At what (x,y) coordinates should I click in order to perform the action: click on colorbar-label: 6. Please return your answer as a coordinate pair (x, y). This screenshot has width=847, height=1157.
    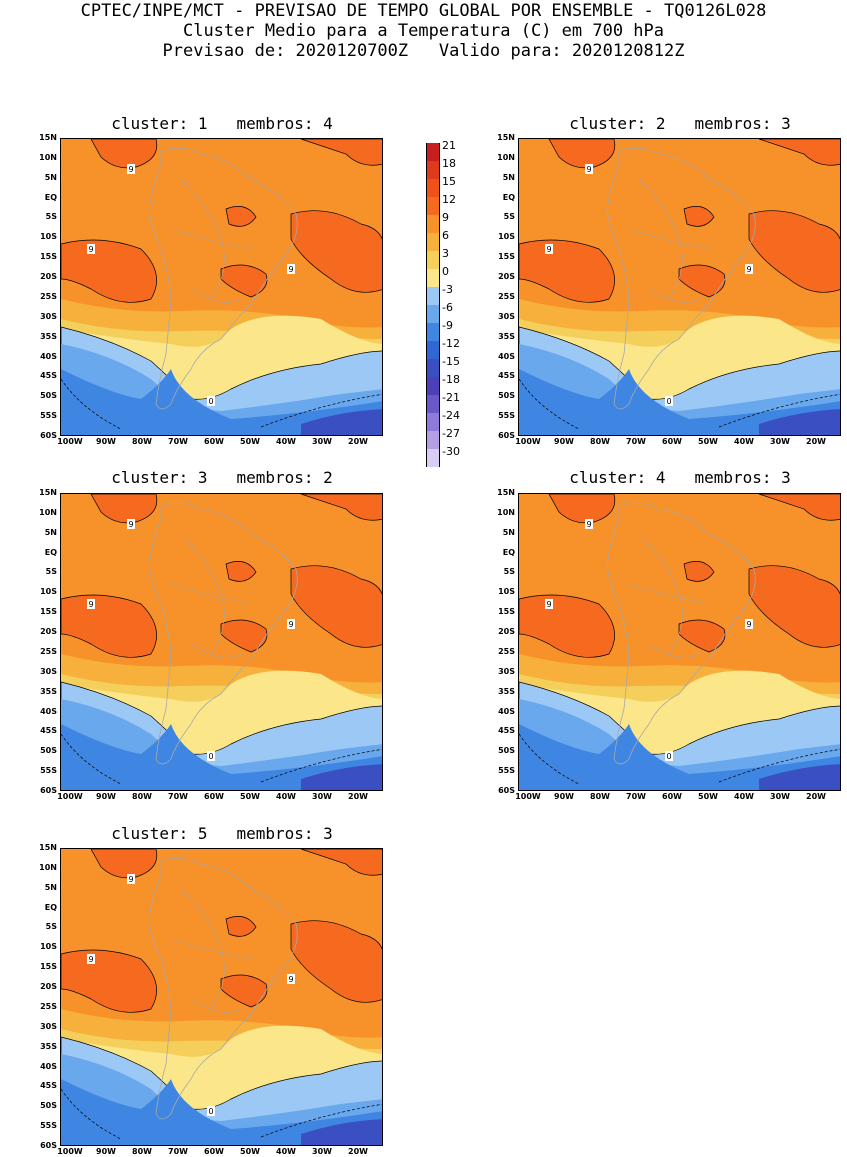
    Looking at the image, I should click on (445, 235).